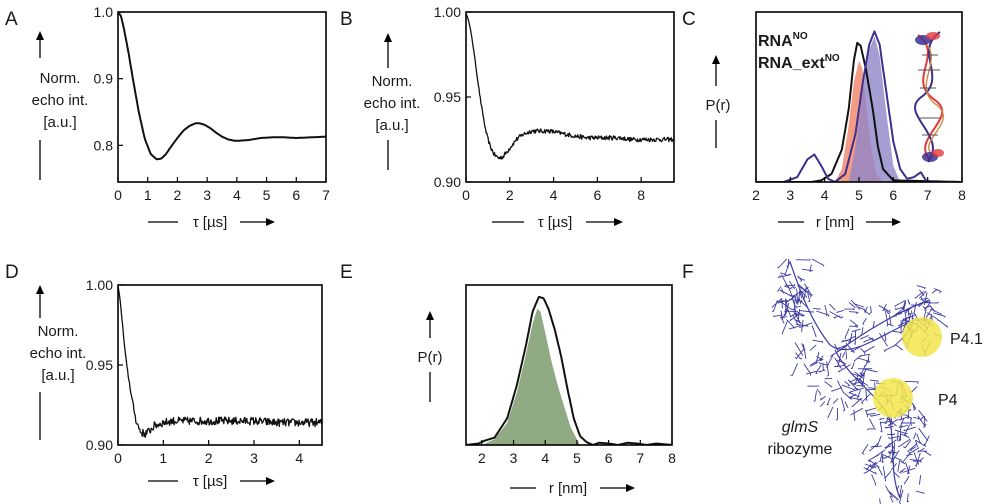 This screenshot has width=998, height=504. I want to click on panel-e-plot-frame, so click(569, 365).